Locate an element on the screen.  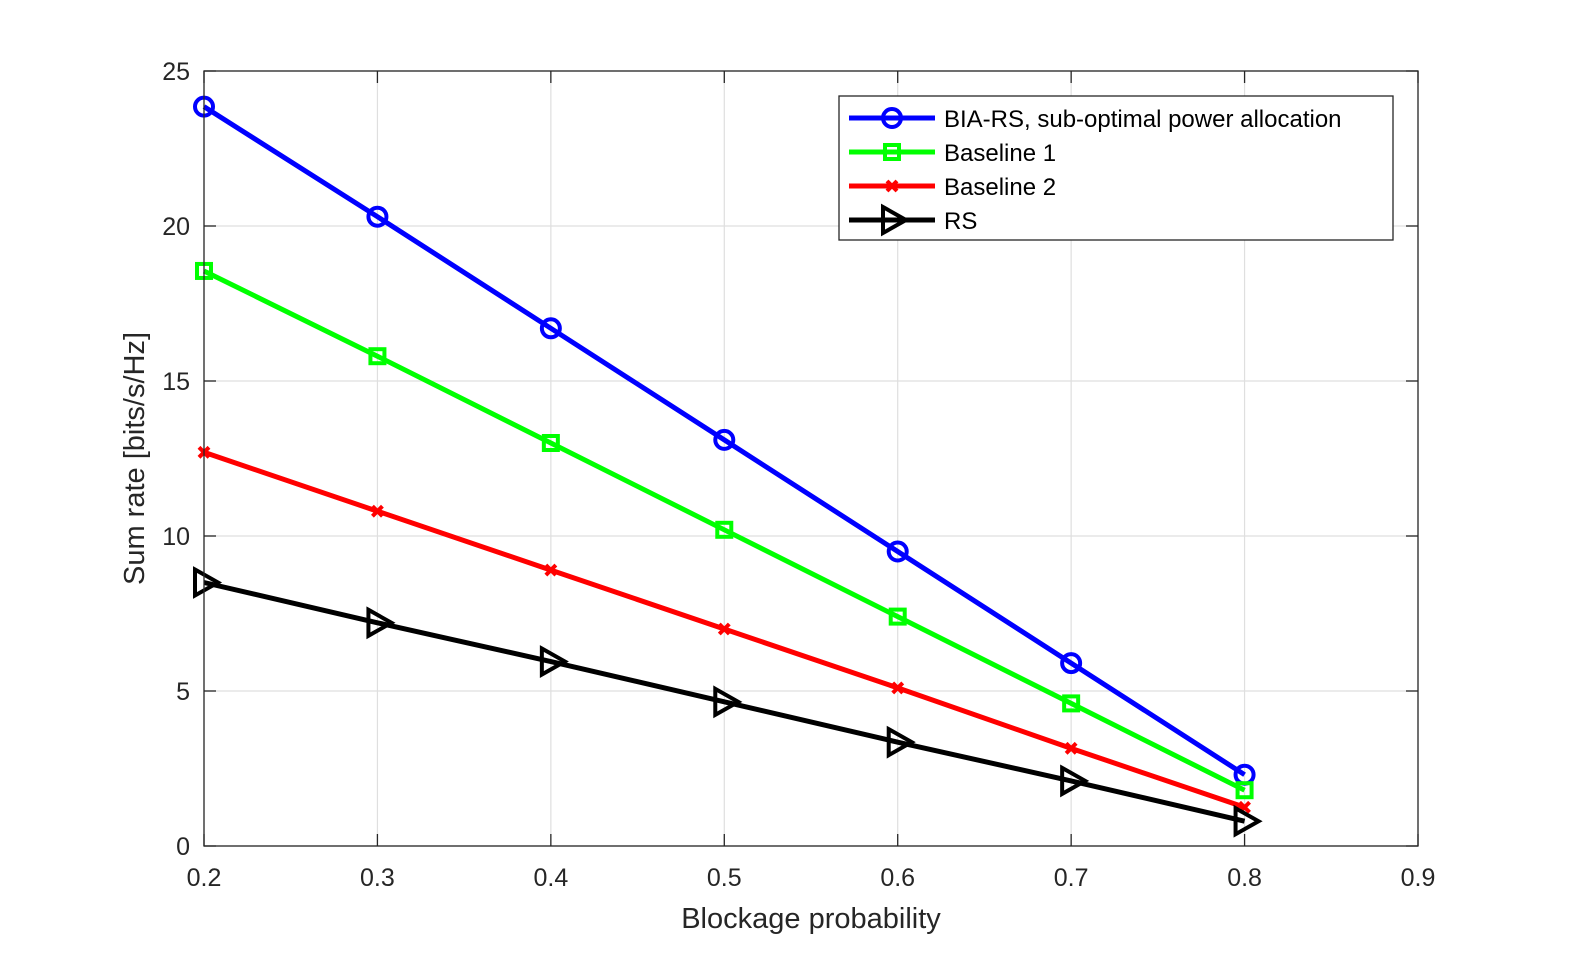
x-axis-label: Blockage probability is located at coordinates (811, 919).